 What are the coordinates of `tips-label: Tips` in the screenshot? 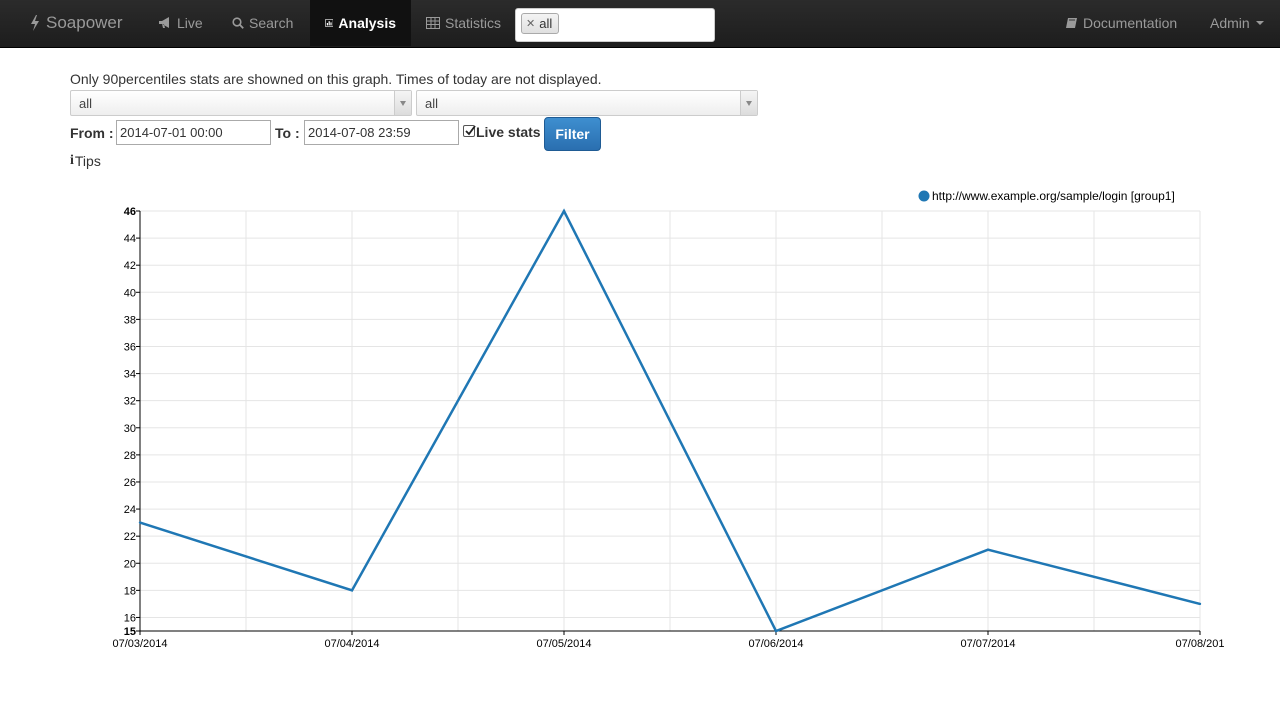 It's located at (87, 161).